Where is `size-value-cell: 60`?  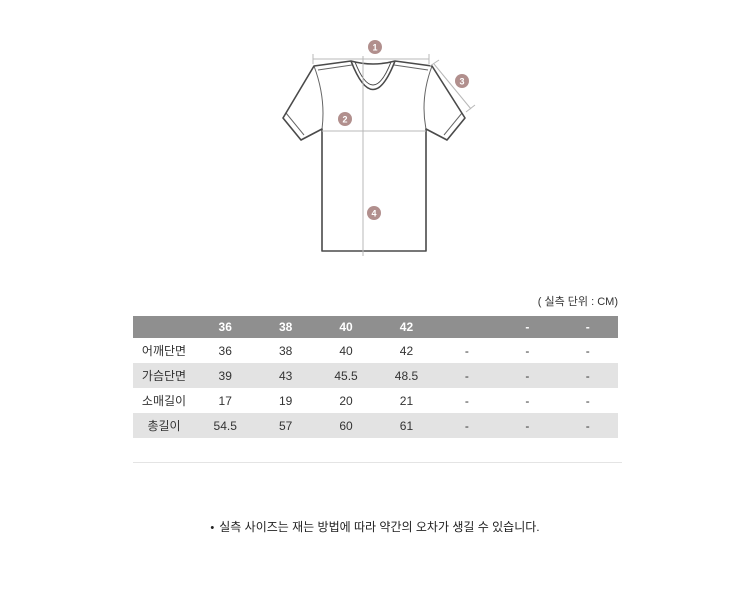
size-value-cell: 60 is located at coordinates (346, 425).